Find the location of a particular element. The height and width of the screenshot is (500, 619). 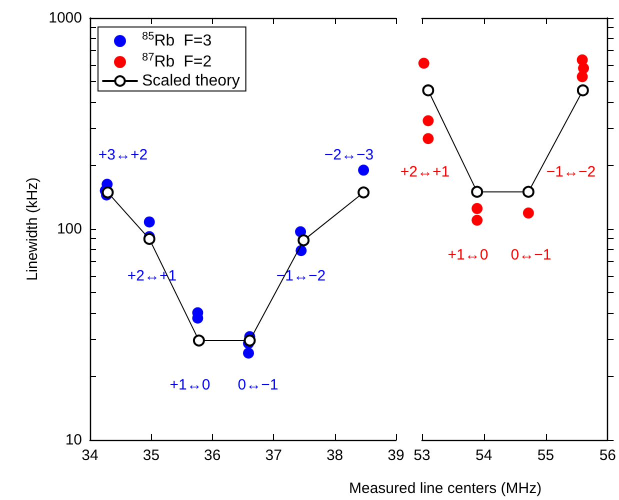

x-tick-label: 55 is located at coordinates (545, 455).